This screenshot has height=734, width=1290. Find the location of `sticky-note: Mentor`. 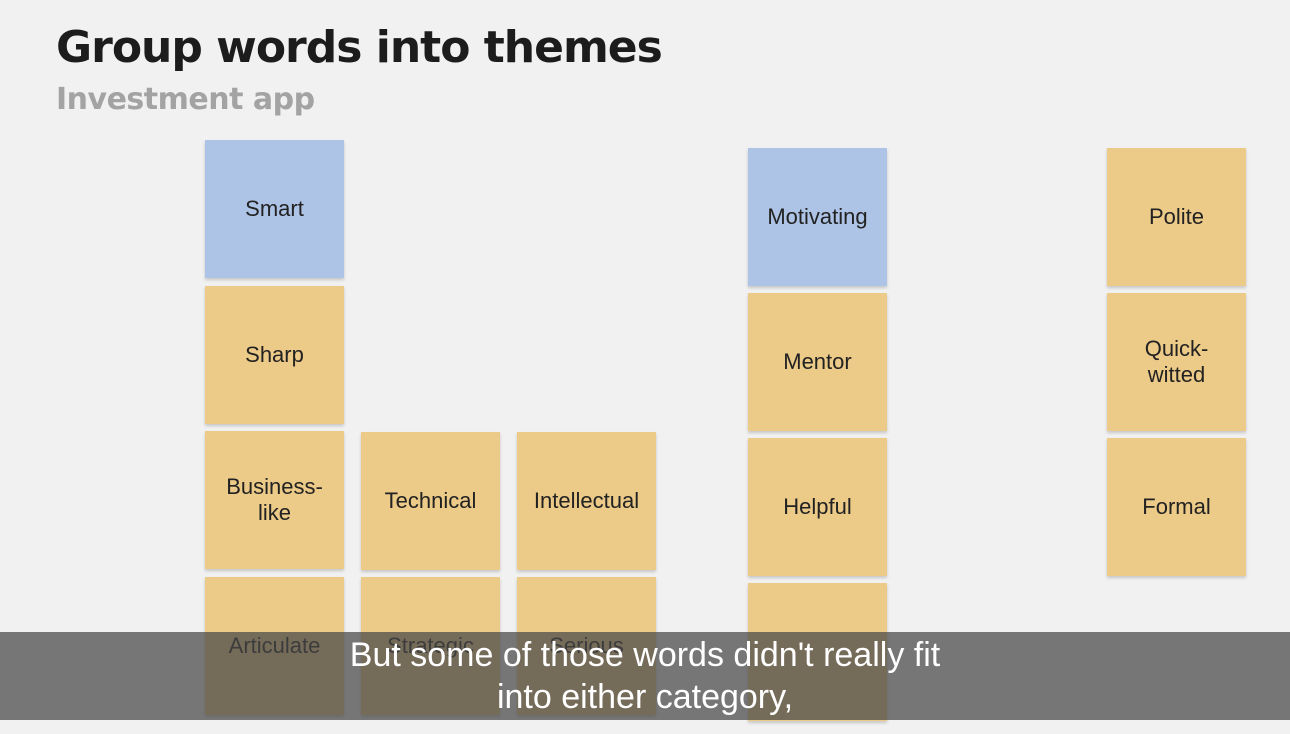

sticky-note: Mentor is located at coordinates (817, 362).